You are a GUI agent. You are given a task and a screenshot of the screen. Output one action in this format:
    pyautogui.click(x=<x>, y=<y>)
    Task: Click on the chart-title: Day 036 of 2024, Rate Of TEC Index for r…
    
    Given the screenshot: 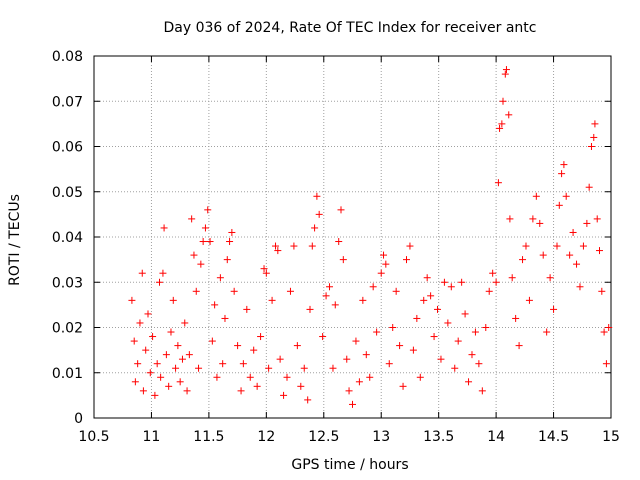 What is the action you would take?
    pyautogui.click(x=349, y=28)
    